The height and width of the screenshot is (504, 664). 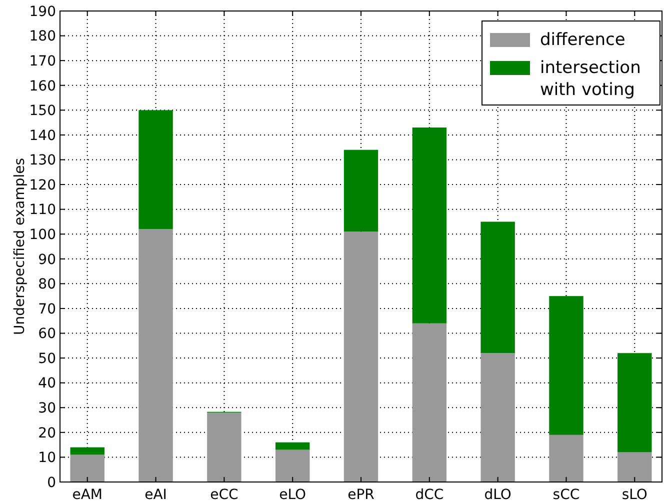 I want to click on y-tick-label: 180, so click(x=42, y=36).